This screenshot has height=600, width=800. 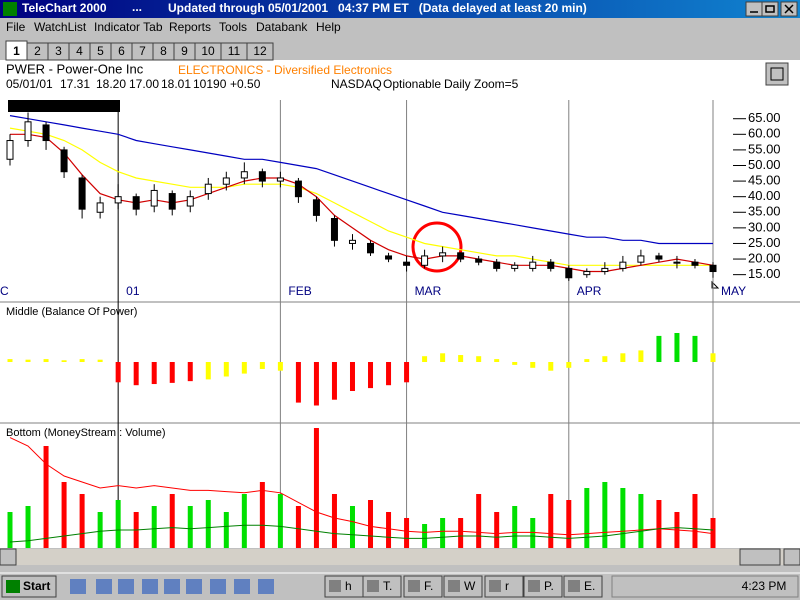 I want to click on menu-item: Indicator Tab, so click(x=128, y=27).